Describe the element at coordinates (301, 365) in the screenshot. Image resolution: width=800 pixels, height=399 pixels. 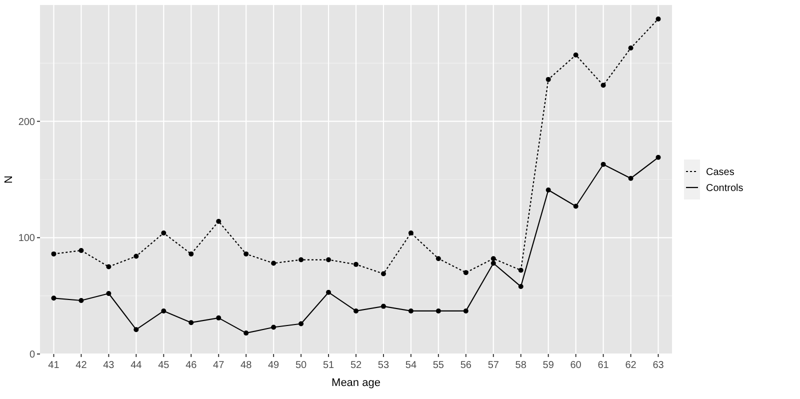
I see `x-tick-label: 50` at that location.